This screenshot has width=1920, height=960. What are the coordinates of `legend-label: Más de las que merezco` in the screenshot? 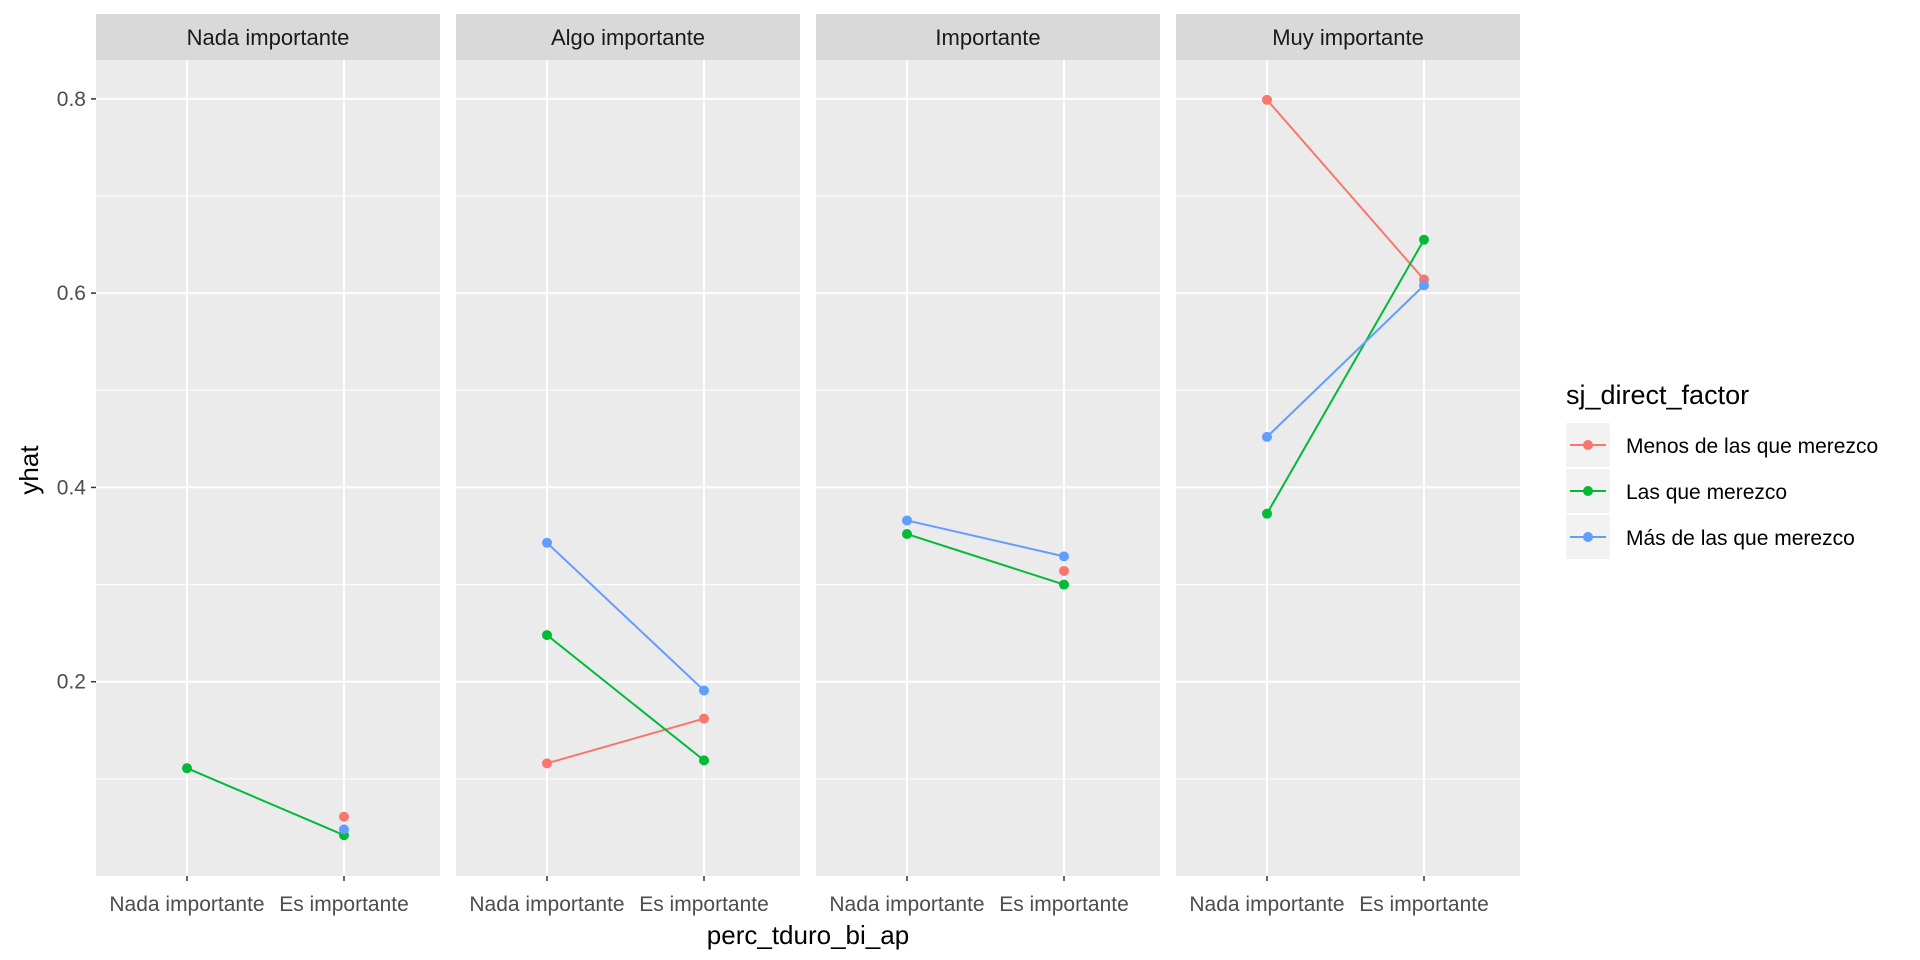 It's located at (1740, 538).